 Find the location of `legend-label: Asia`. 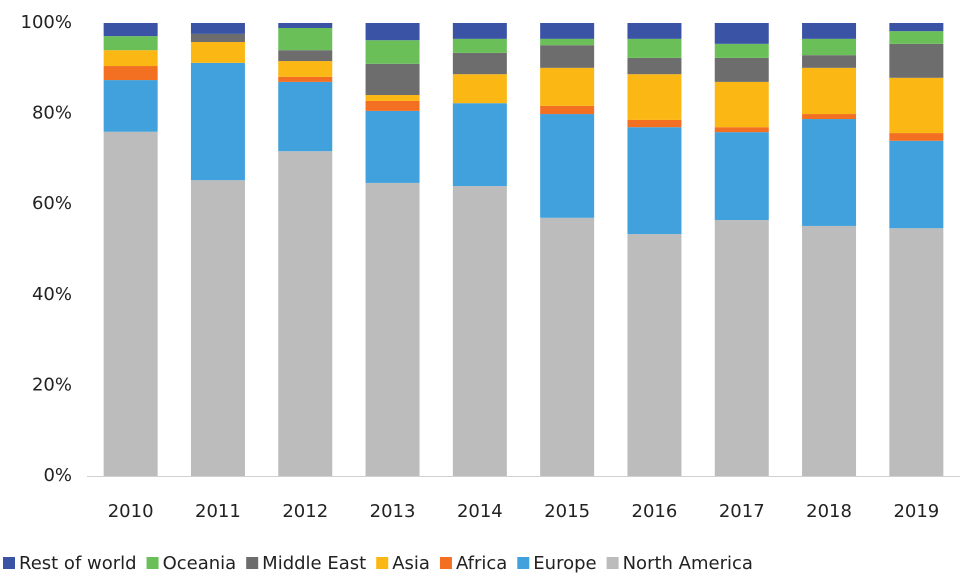

legend-label: Asia is located at coordinates (411, 563).